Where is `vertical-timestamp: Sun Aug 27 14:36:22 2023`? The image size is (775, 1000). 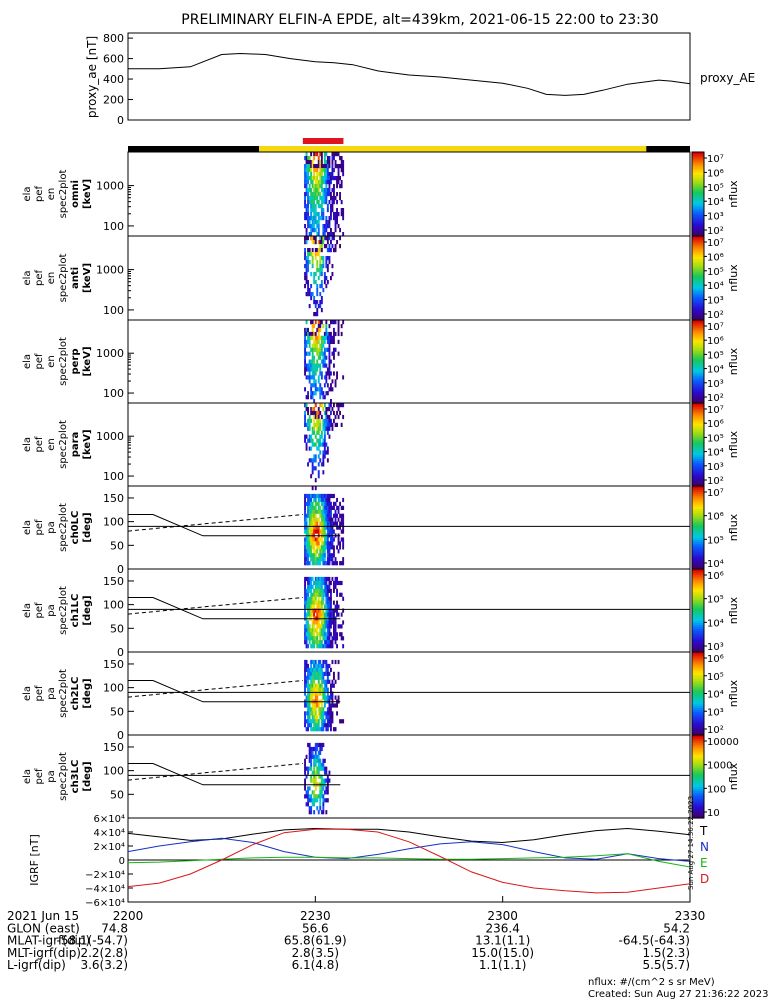
vertical-timestamp: Sun Aug 27 14:36:22 2023 is located at coordinates (691, 843).